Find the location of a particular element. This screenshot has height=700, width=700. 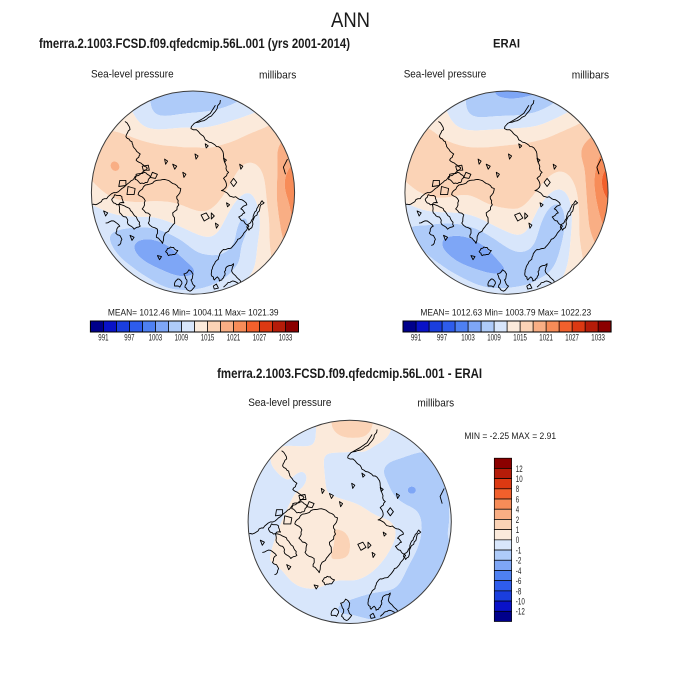

svg-text: 4 is located at coordinates (517, 510).